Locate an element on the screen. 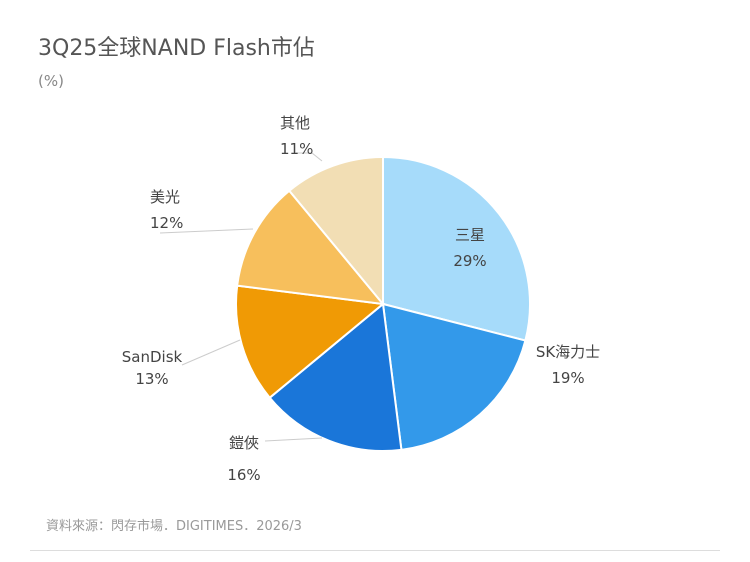  leader-line-kioxia is located at coordinates (293, 439).